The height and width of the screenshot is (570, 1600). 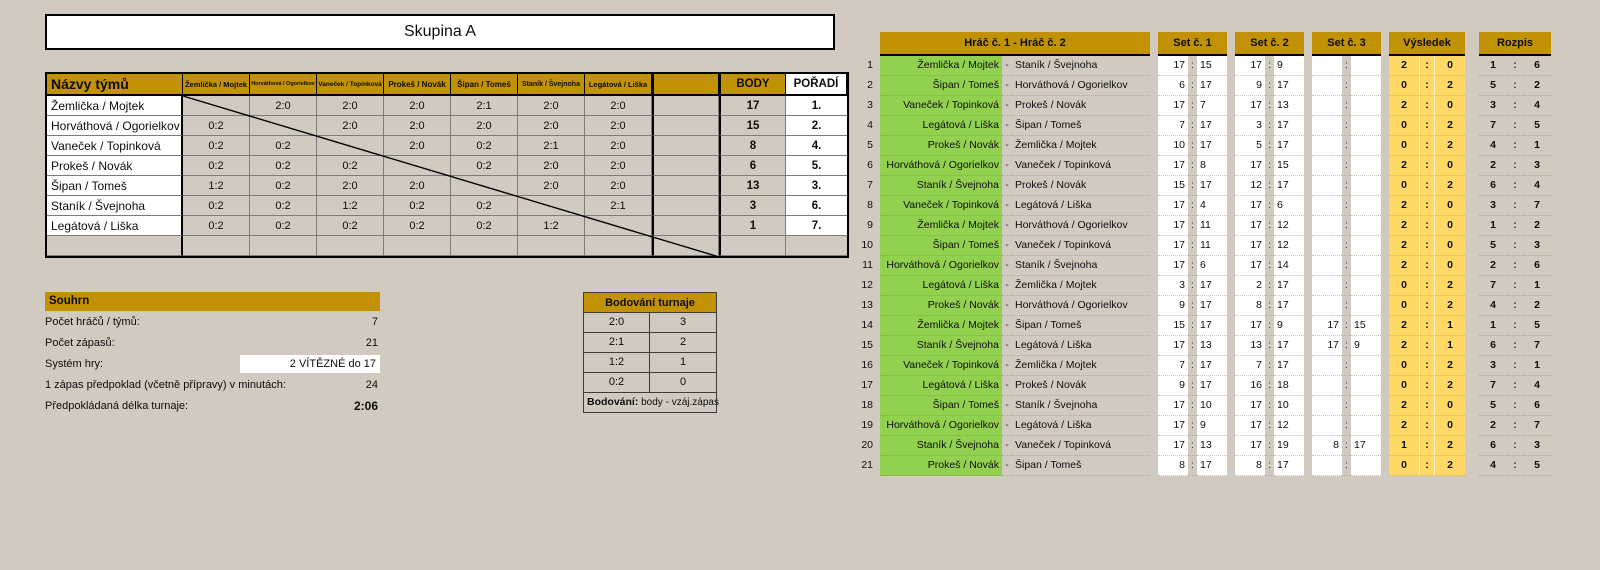 What do you see at coordinates (941, 446) in the screenshot?
I see `player1-cell: Staník / Švejnoha` at bounding box center [941, 446].